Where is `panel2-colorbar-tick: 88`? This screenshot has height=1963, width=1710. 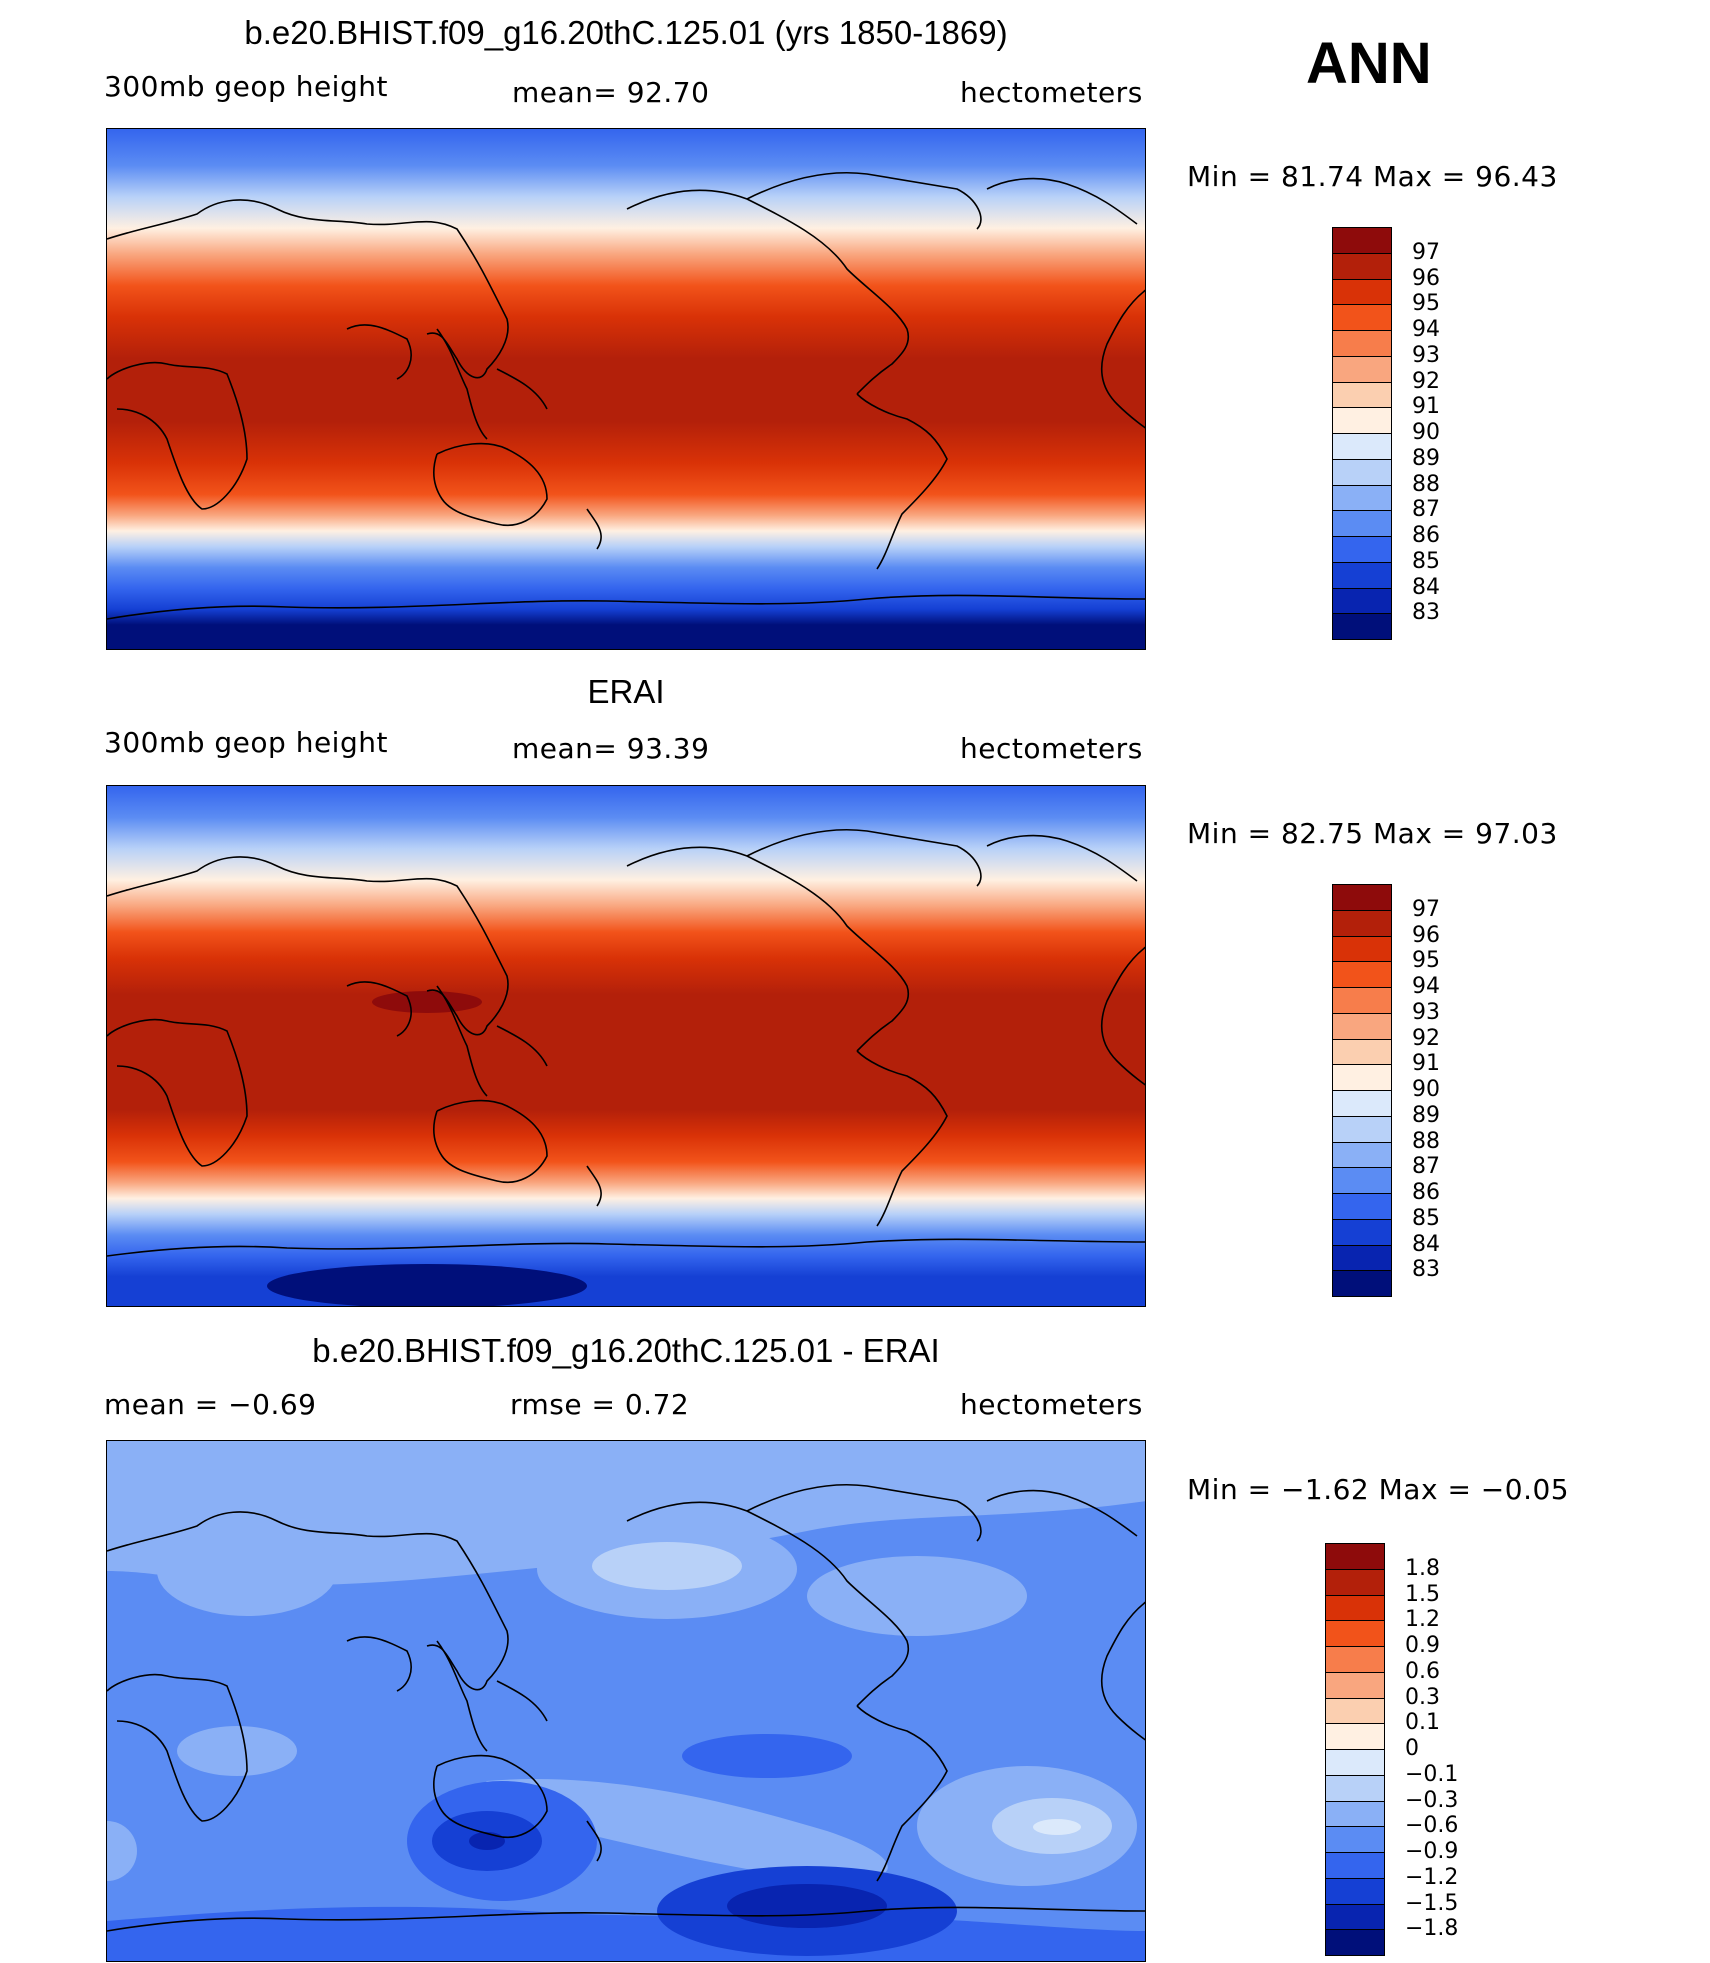
panel2-colorbar-tick: 88 is located at coordinates (1426, 1141).